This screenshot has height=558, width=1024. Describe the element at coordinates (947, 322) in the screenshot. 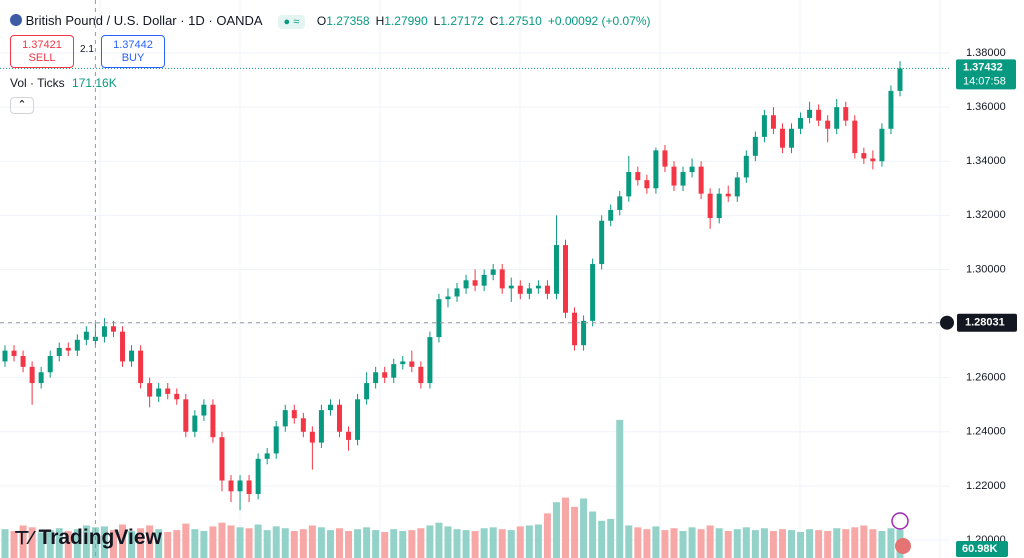

I see `crosshair-plus` at that location.